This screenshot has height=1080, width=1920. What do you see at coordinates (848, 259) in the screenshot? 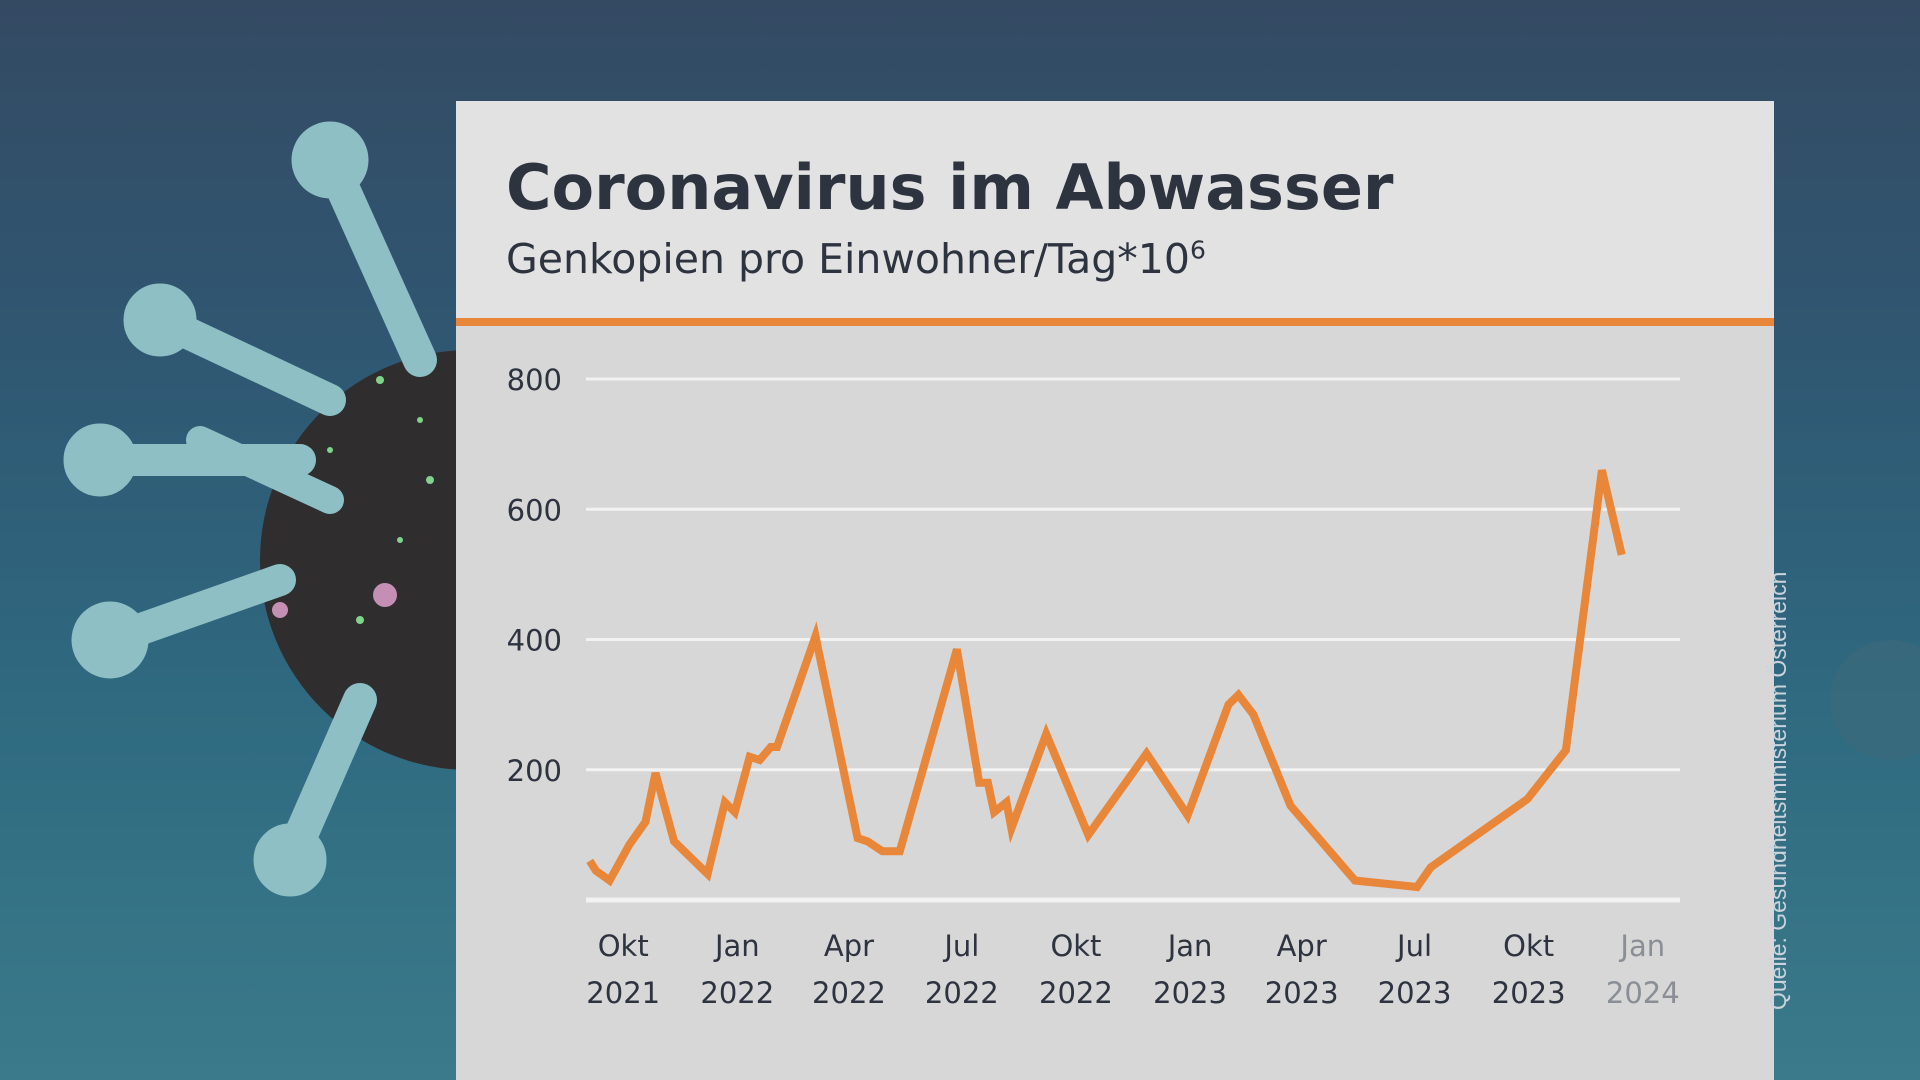
I see `chart-subtitle-text: Genkopien pro Einwohner/Tag*10` at bounding box center [848, 259].